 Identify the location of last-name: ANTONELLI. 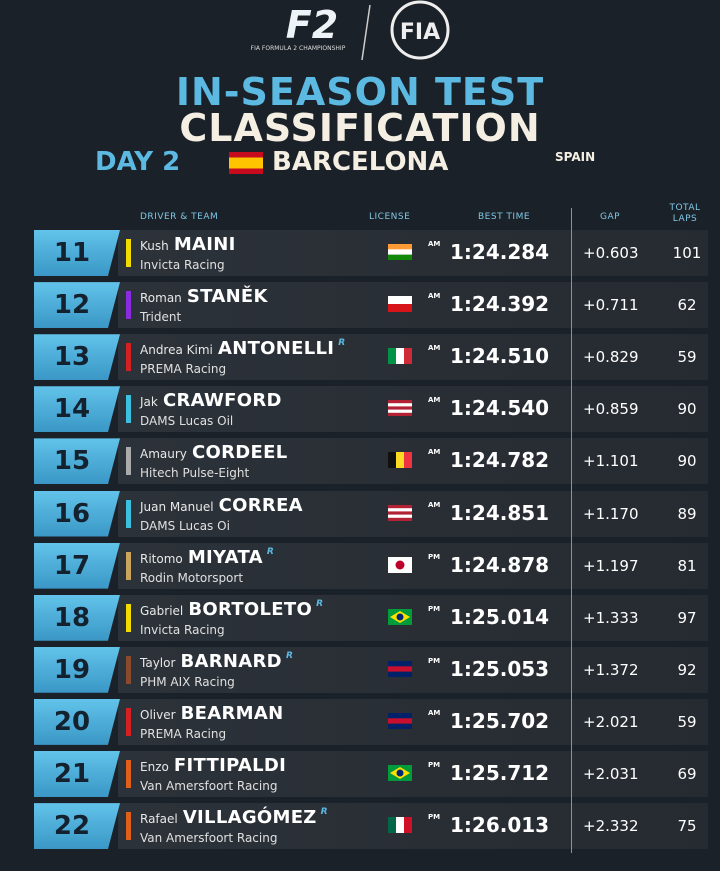
(276, 349).